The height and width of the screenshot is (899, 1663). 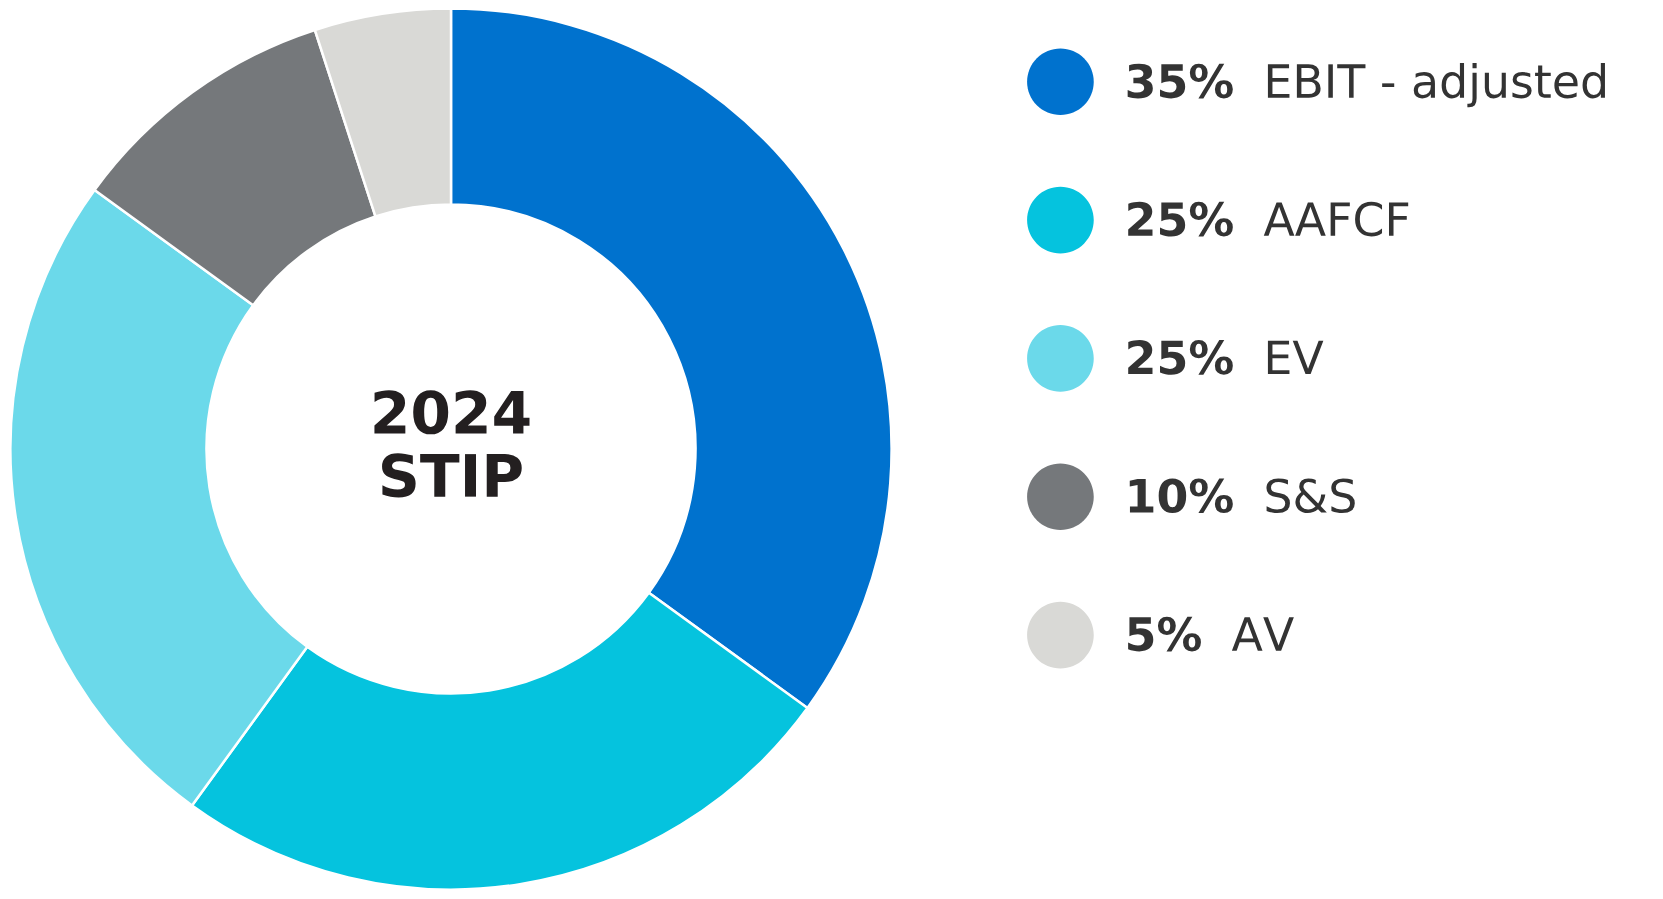 I want to click on legend-label: 5% AV, so click(x=1211, y=634).